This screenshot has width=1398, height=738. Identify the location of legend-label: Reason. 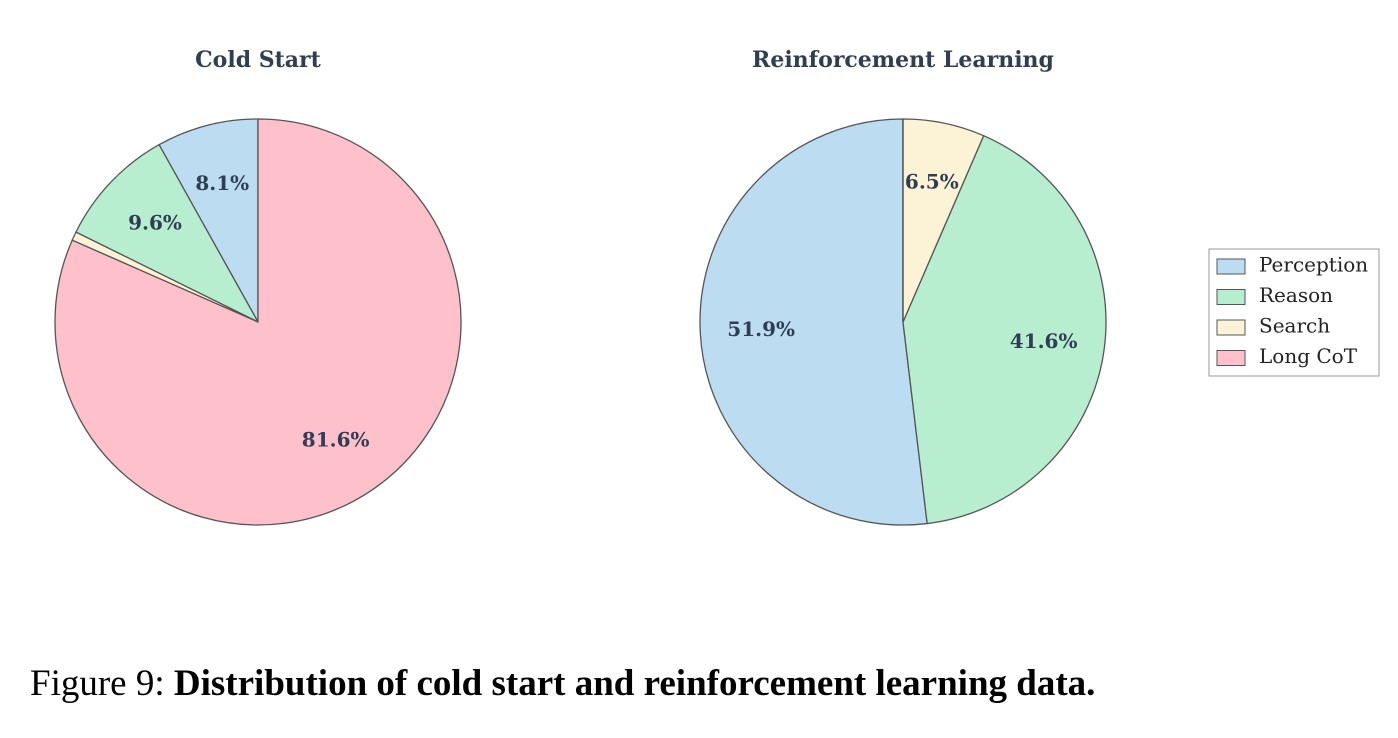
(1296, 295).